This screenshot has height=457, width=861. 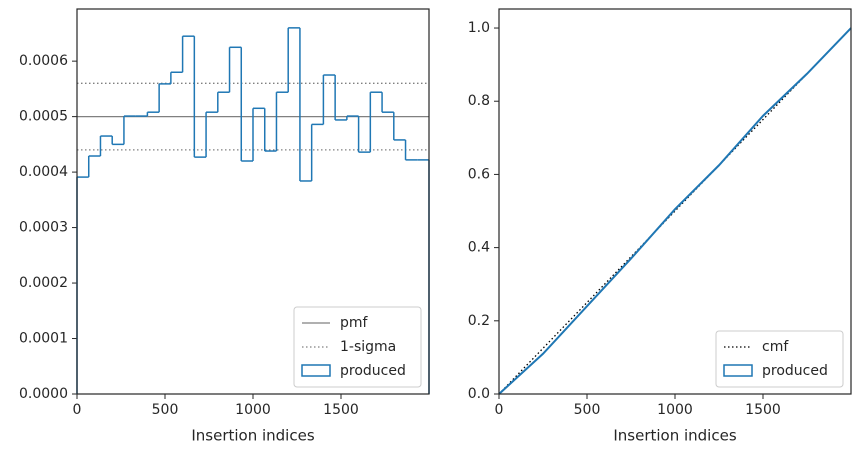 I want to click on y-tick-label: 0.0003, so click(x=43, y=228).